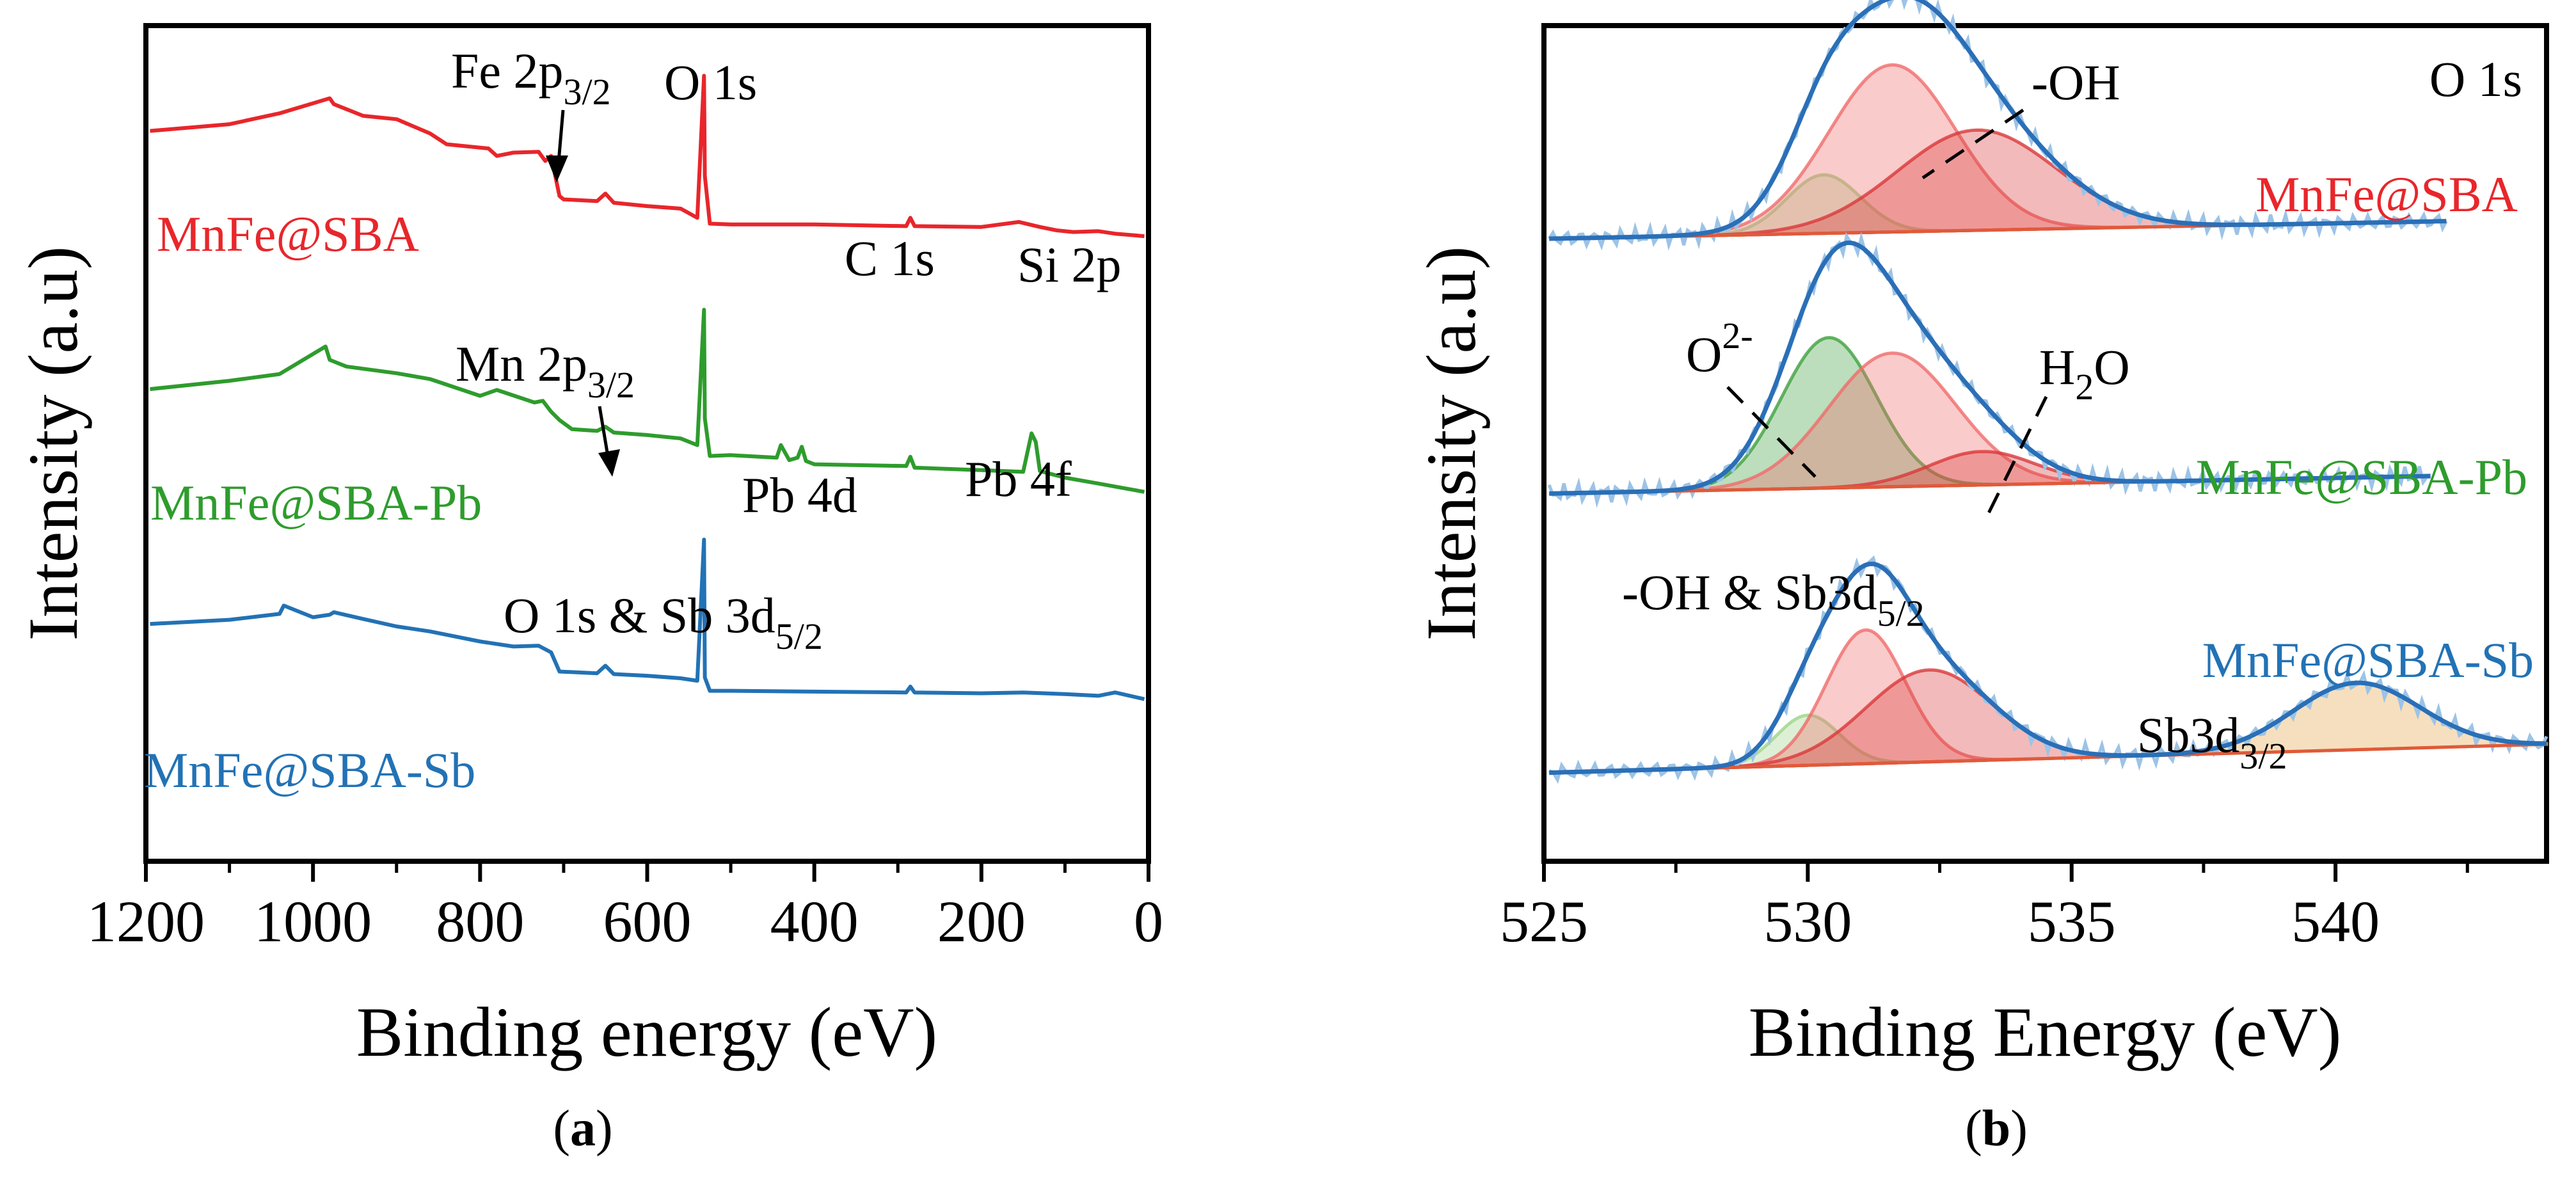 This screenshot has width=2576, height=1178. Describe the element at coordinates (531, 78) in the screenshot. I see `annotation-fe-2p: Fe 2p3/2` at that location.